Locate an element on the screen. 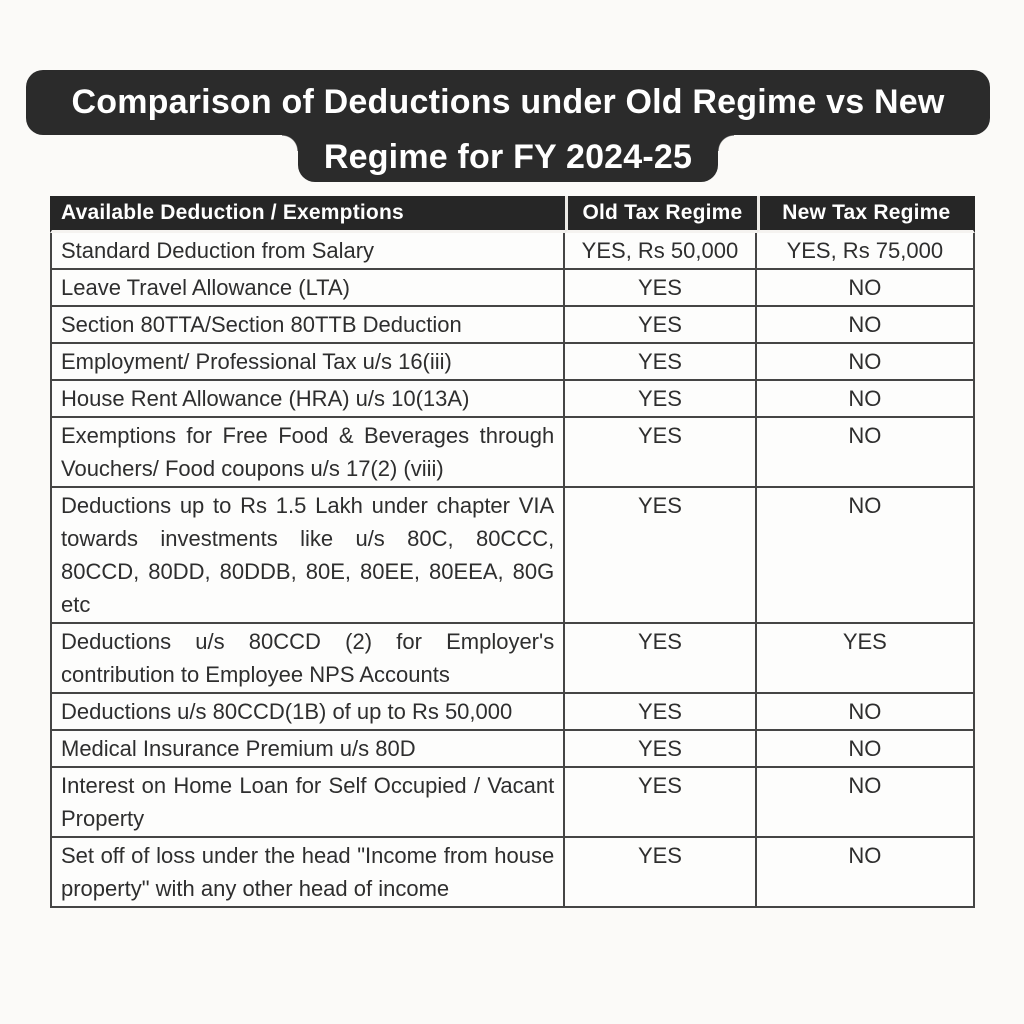 The width and height of the screenshot is (1024, 1024). old-regime-cell: YES, Rs 50,000 is located at coordinates (661, 251).